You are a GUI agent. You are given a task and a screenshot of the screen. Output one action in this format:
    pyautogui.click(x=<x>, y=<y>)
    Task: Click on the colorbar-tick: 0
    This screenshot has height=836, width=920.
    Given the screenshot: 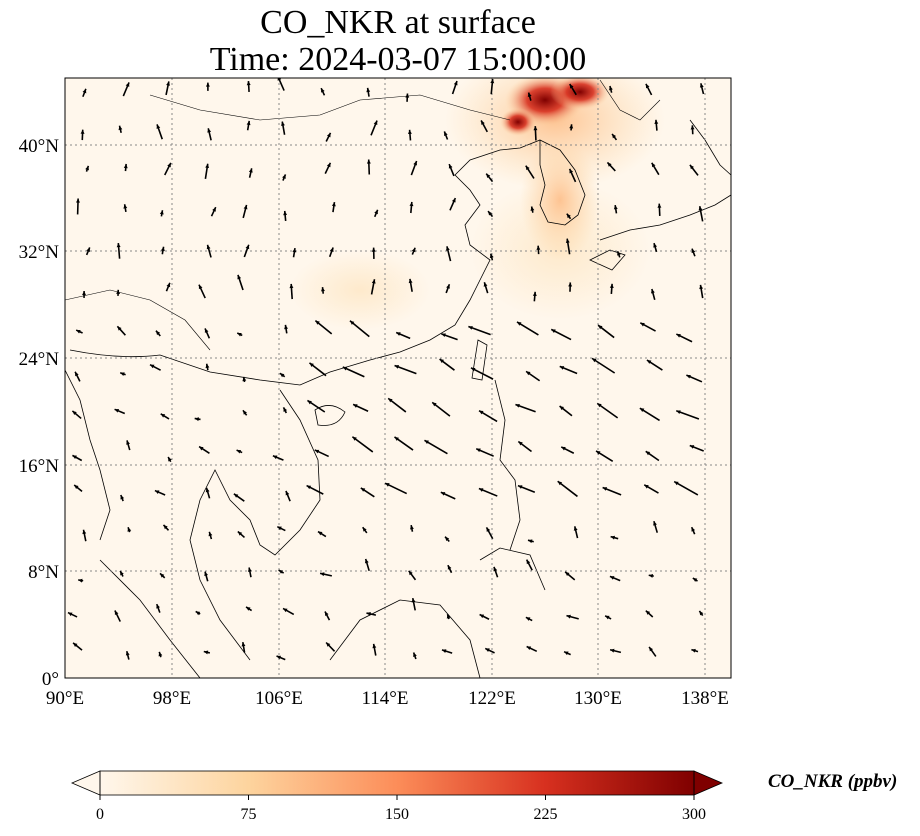 What is the action you would take?
    pyautogui.click(x=100, y=814)
    